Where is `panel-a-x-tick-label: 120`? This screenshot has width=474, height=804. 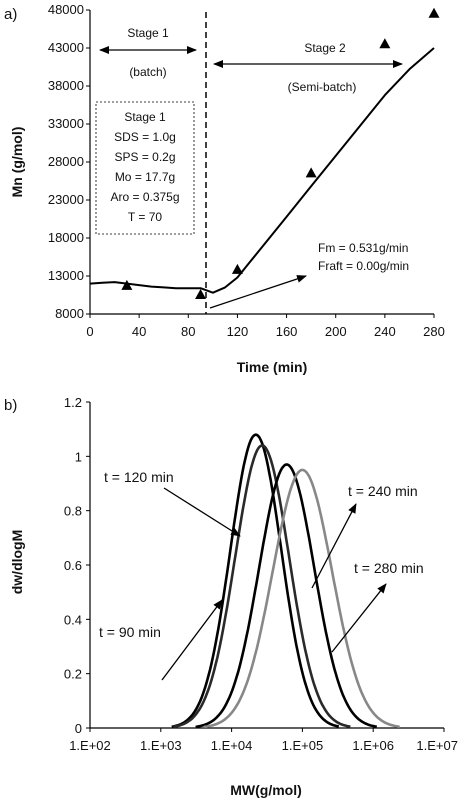 panel-a-x-tick-label: 120 is located at coordinates (238, 331).